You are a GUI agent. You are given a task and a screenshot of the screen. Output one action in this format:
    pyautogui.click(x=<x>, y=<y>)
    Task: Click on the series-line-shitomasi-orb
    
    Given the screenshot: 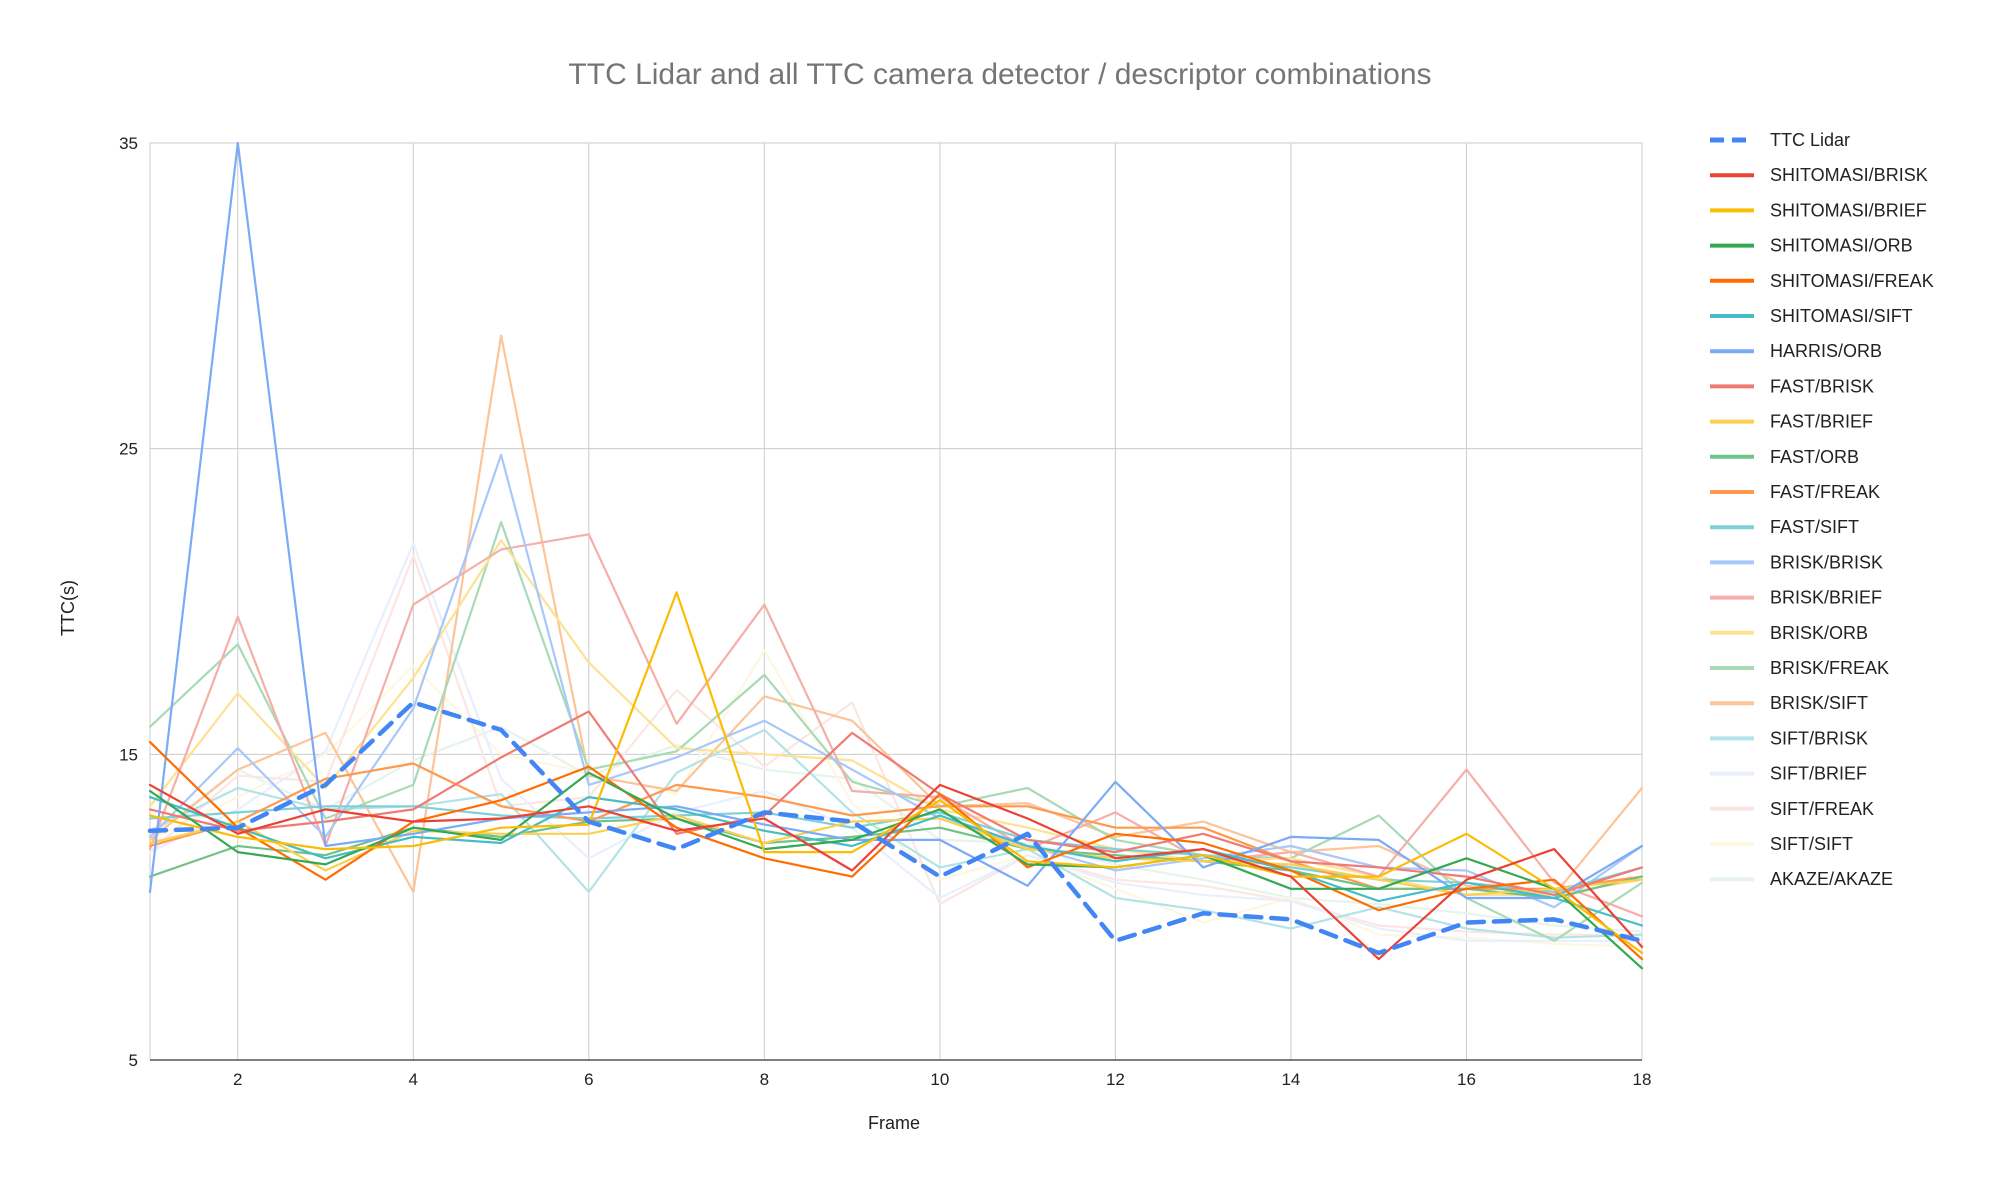 What is the action you would take?
    pyautogui.click(x=896, y=870)
    